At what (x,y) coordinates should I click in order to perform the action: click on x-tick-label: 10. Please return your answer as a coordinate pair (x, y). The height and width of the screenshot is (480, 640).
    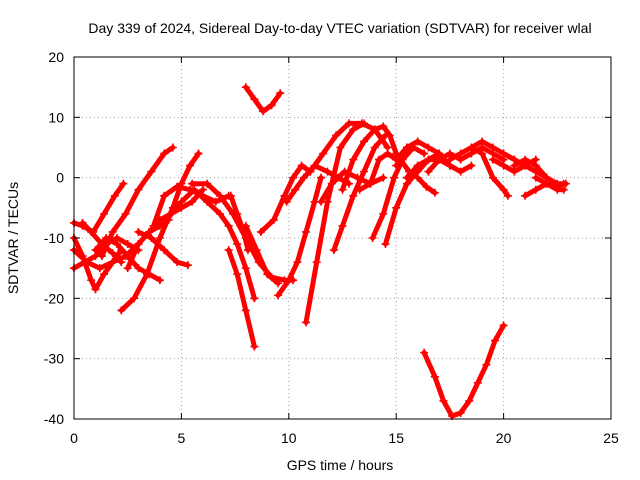
    Looking at the image, I should click on (289, 438).